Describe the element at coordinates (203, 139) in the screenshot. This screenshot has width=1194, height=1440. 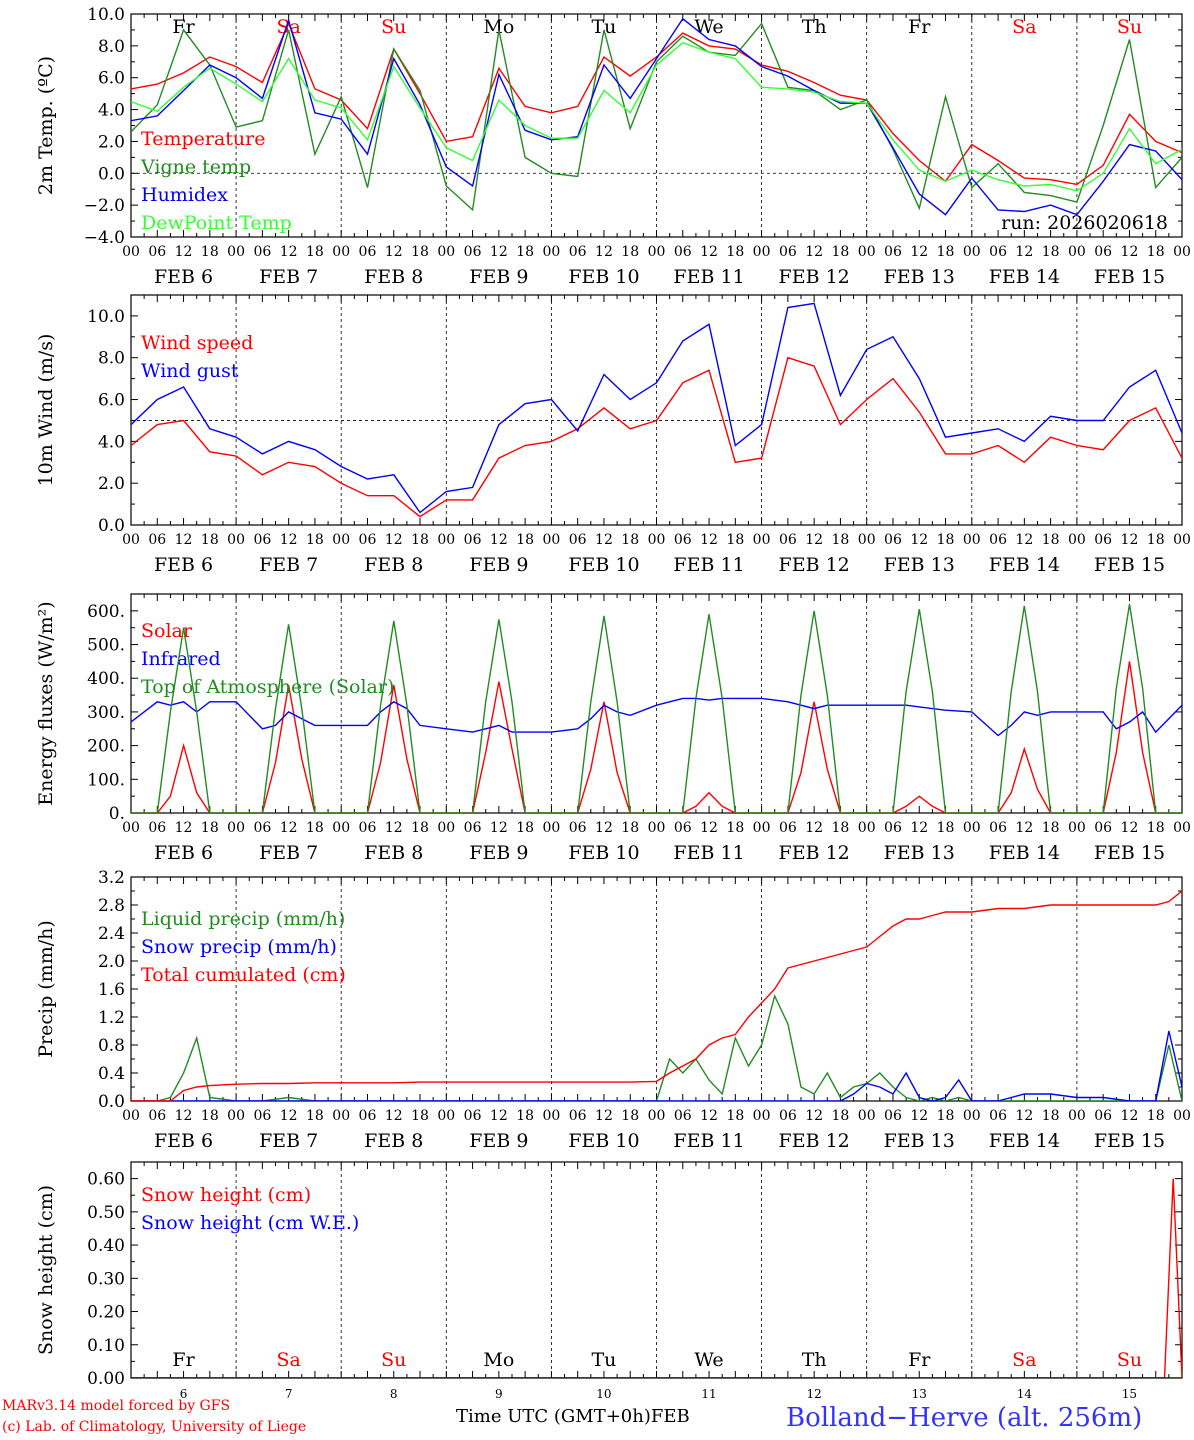
I see `legend-entry: Temperature` at that location.